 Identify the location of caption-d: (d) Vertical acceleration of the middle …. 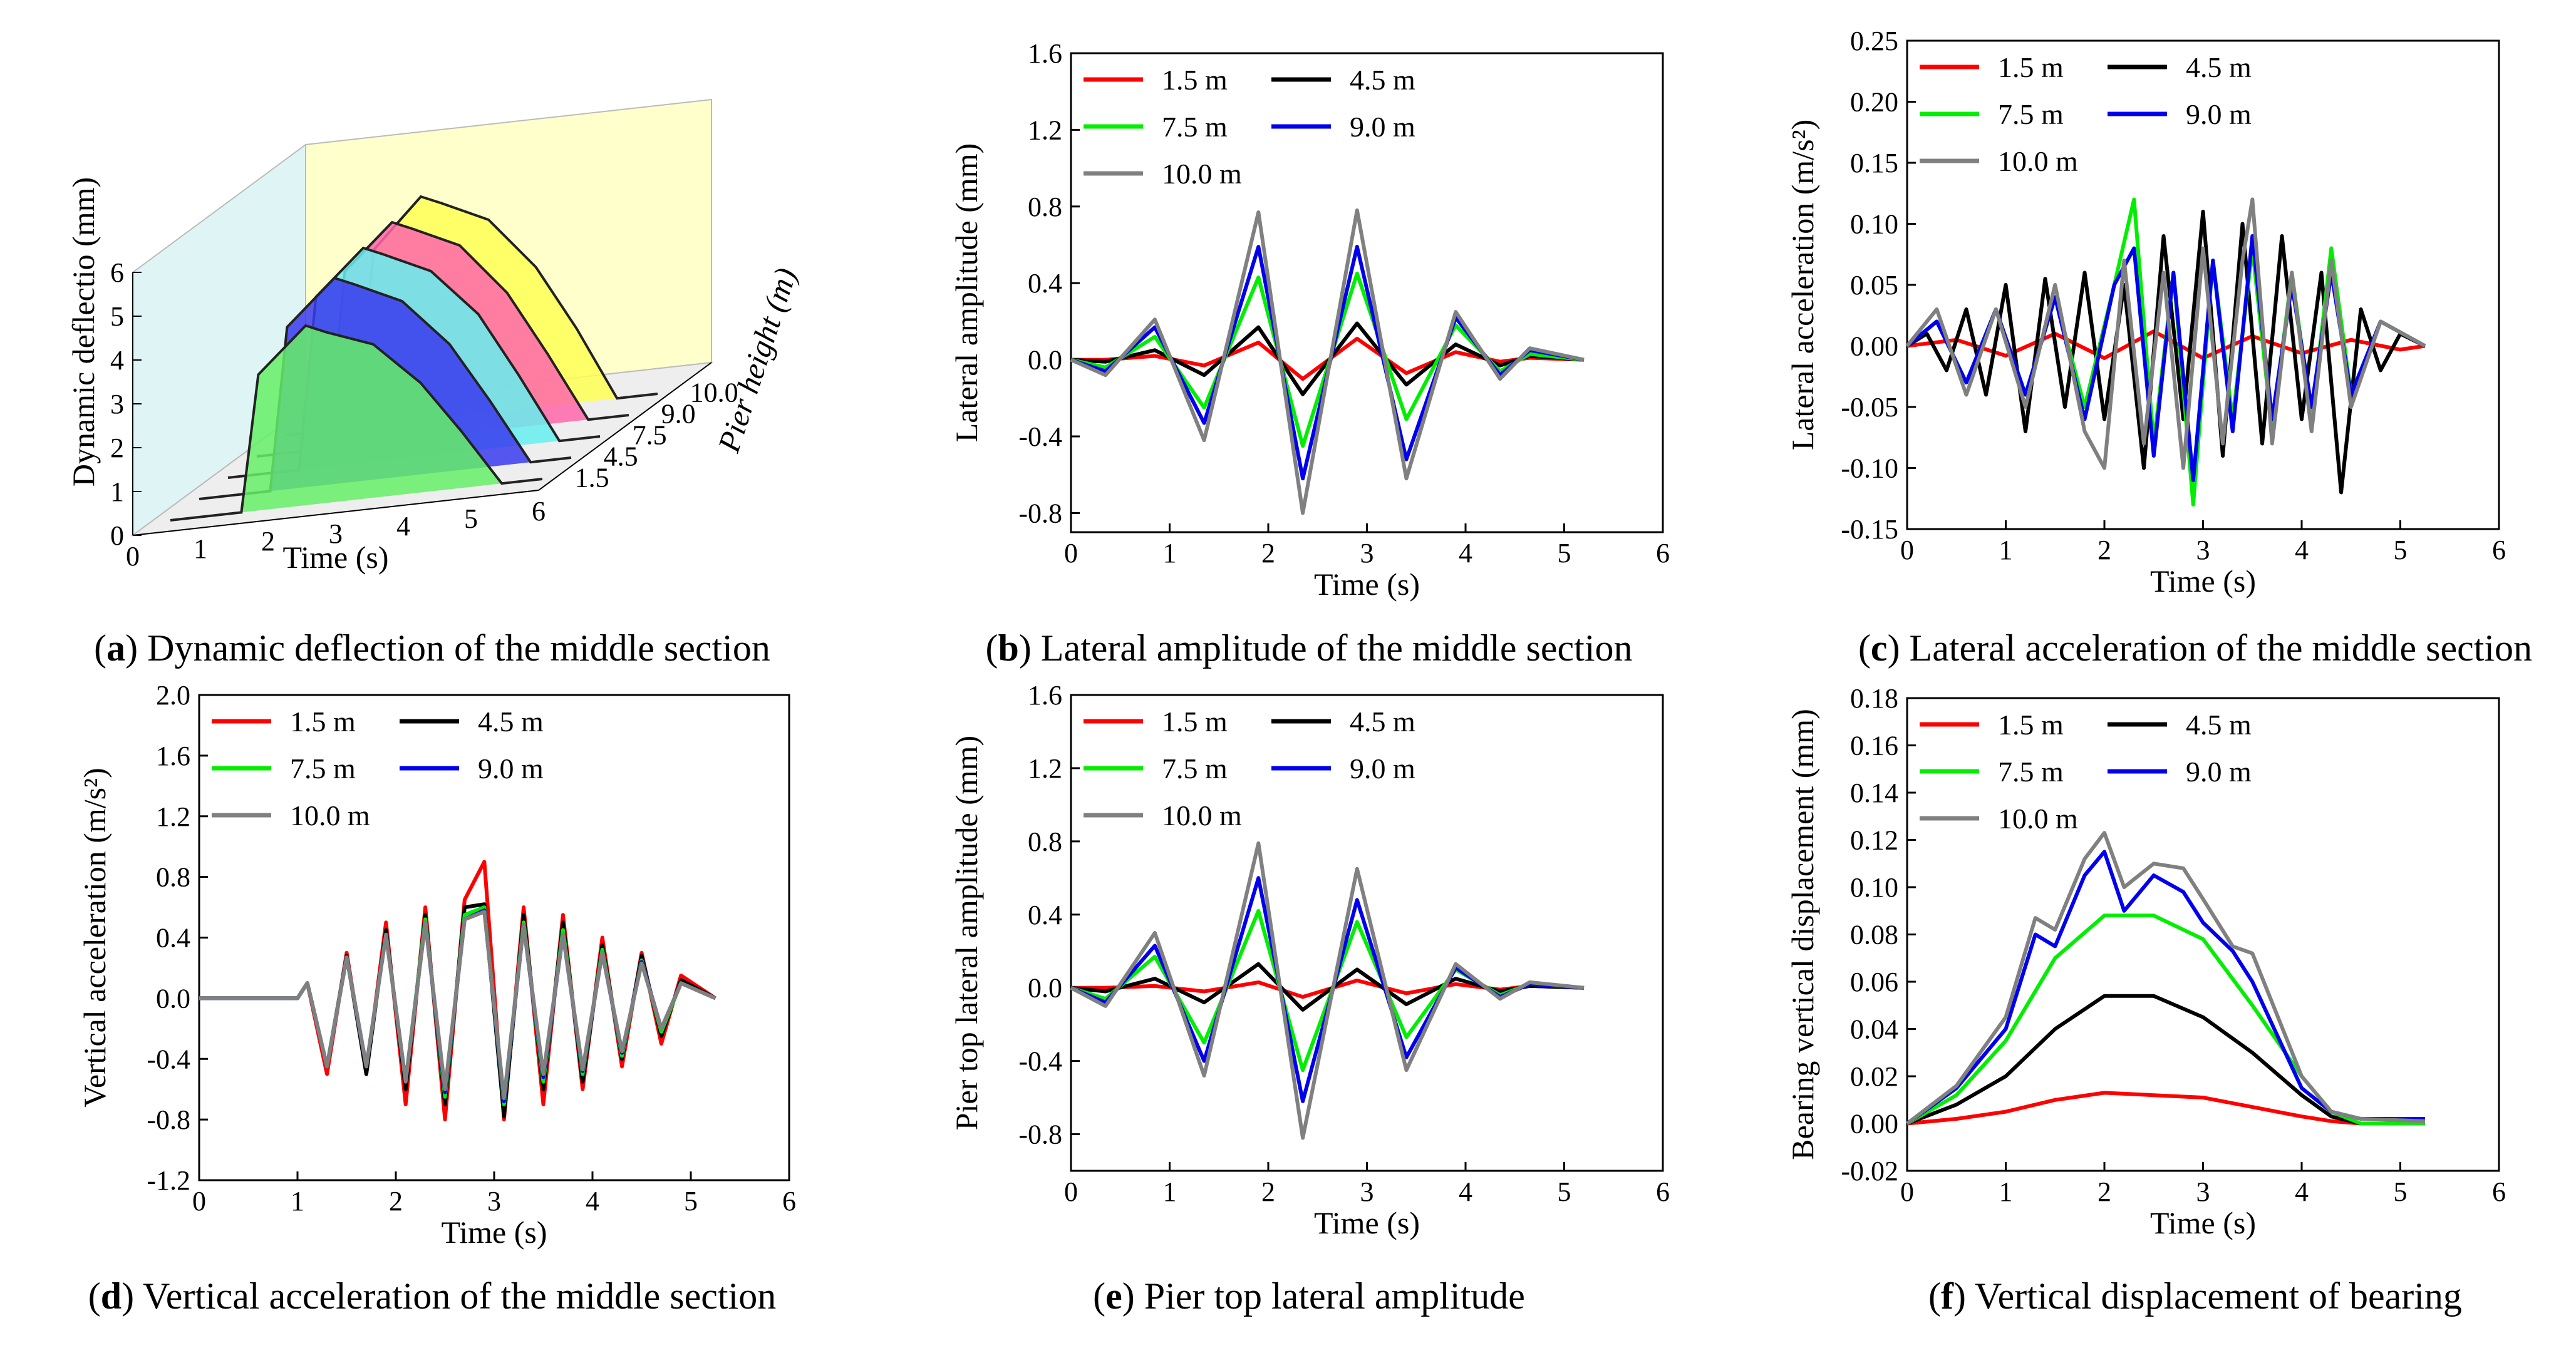
(432, 1296).